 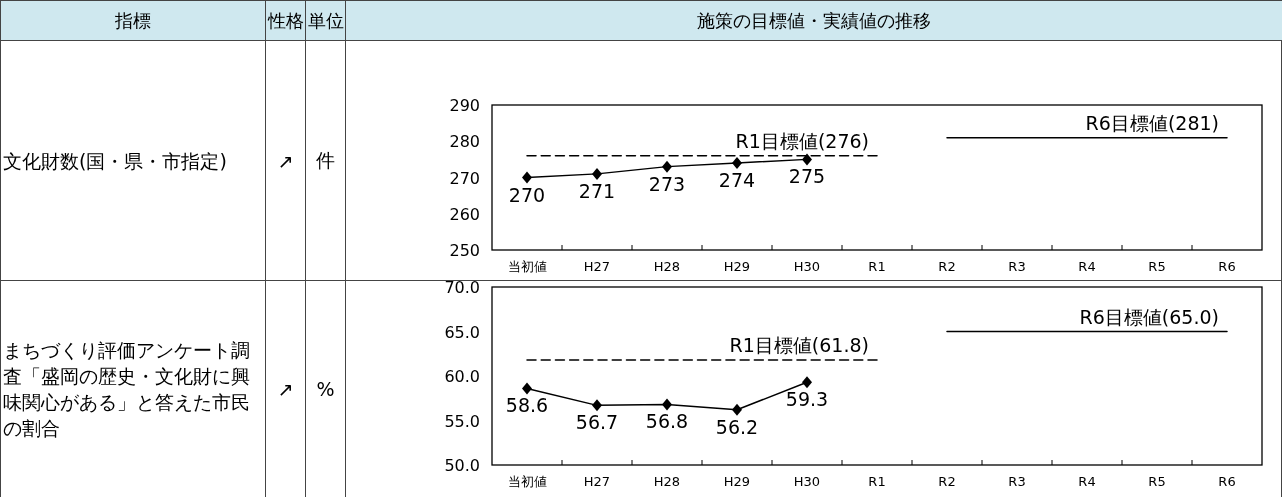 I want to click on y-tick-label: 280, so click(x=464, y=142).